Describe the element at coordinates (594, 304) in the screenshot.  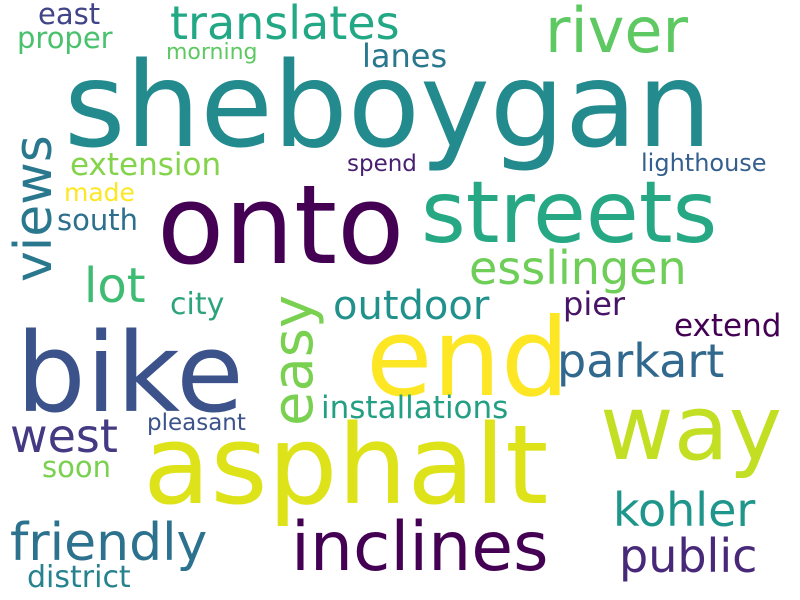
I see `word-pier: pier` at that location.